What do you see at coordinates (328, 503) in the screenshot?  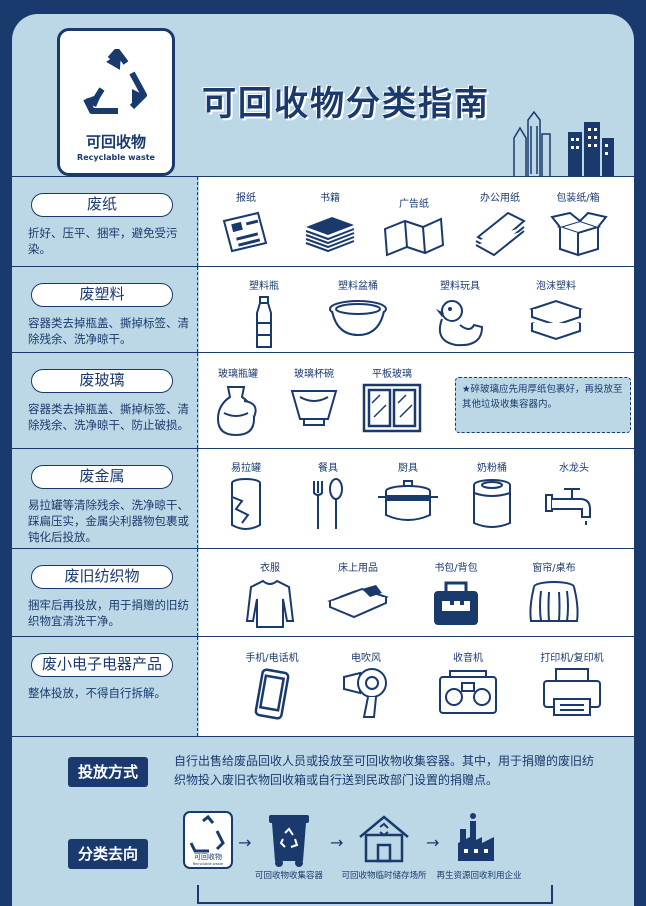 I see `cutlery-icon` at bounding box center [328, 503].